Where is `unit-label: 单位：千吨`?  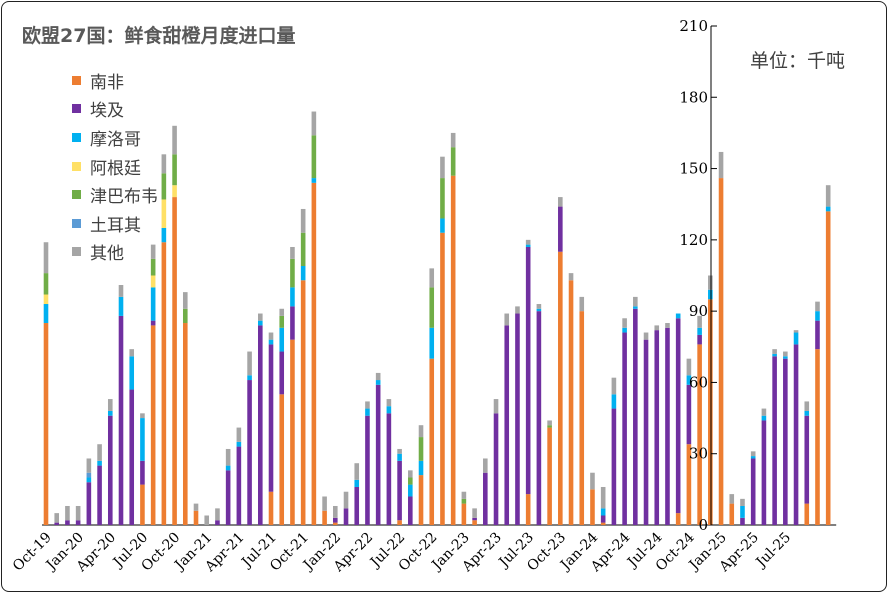 unit-label: 单位：千吨 is located at coordinates (798, 61).